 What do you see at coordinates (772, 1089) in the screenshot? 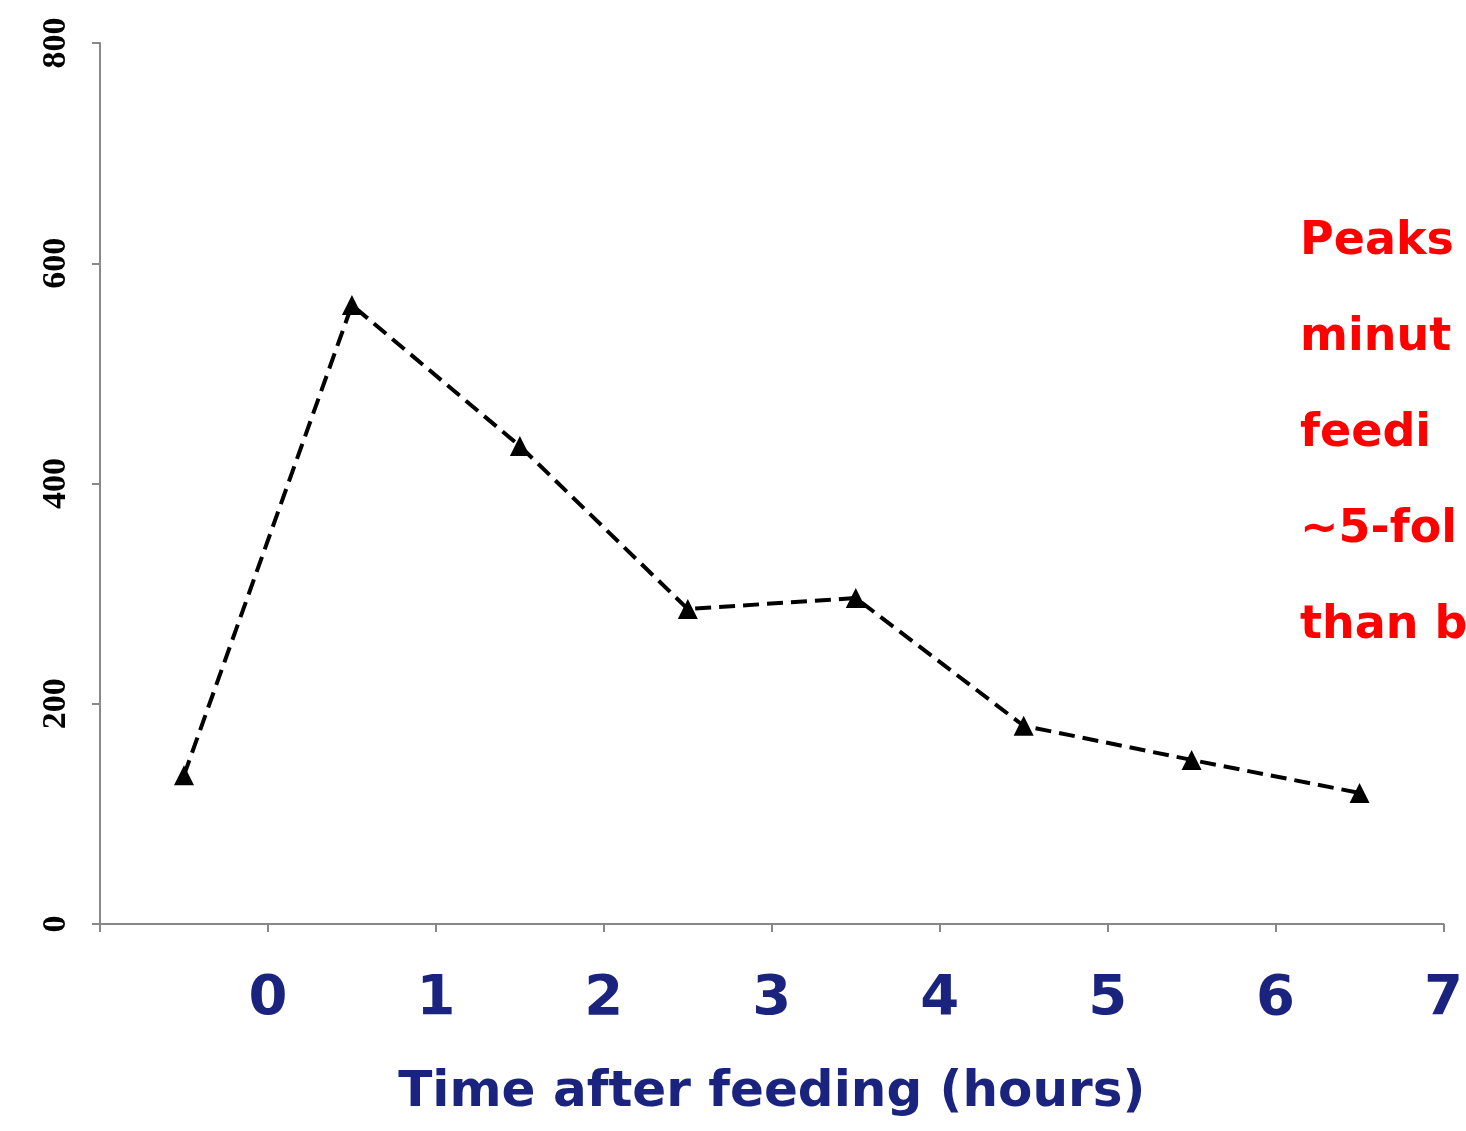
I see `x-axis-title: Time after feeding (hours)` at bounding box center [772, 1089].